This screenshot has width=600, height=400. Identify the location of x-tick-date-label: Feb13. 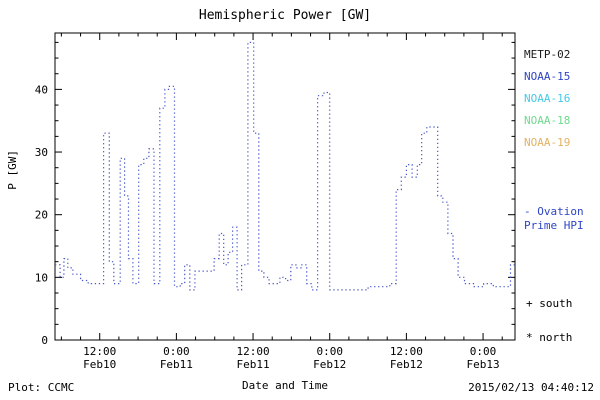
(482, 364).